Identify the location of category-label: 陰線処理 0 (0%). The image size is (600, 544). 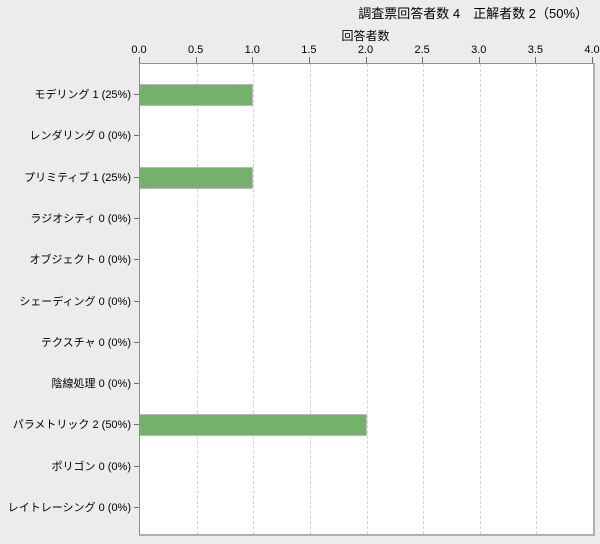
(91, 384).